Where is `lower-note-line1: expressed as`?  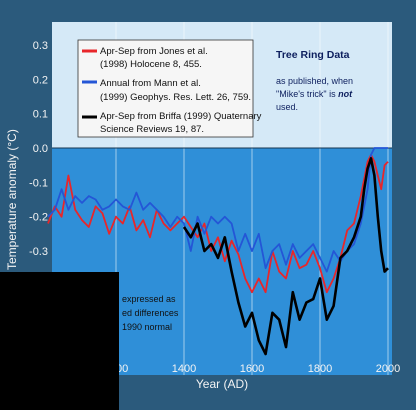 lower-note-line1: expressed as is located at coordinates (149, 299).